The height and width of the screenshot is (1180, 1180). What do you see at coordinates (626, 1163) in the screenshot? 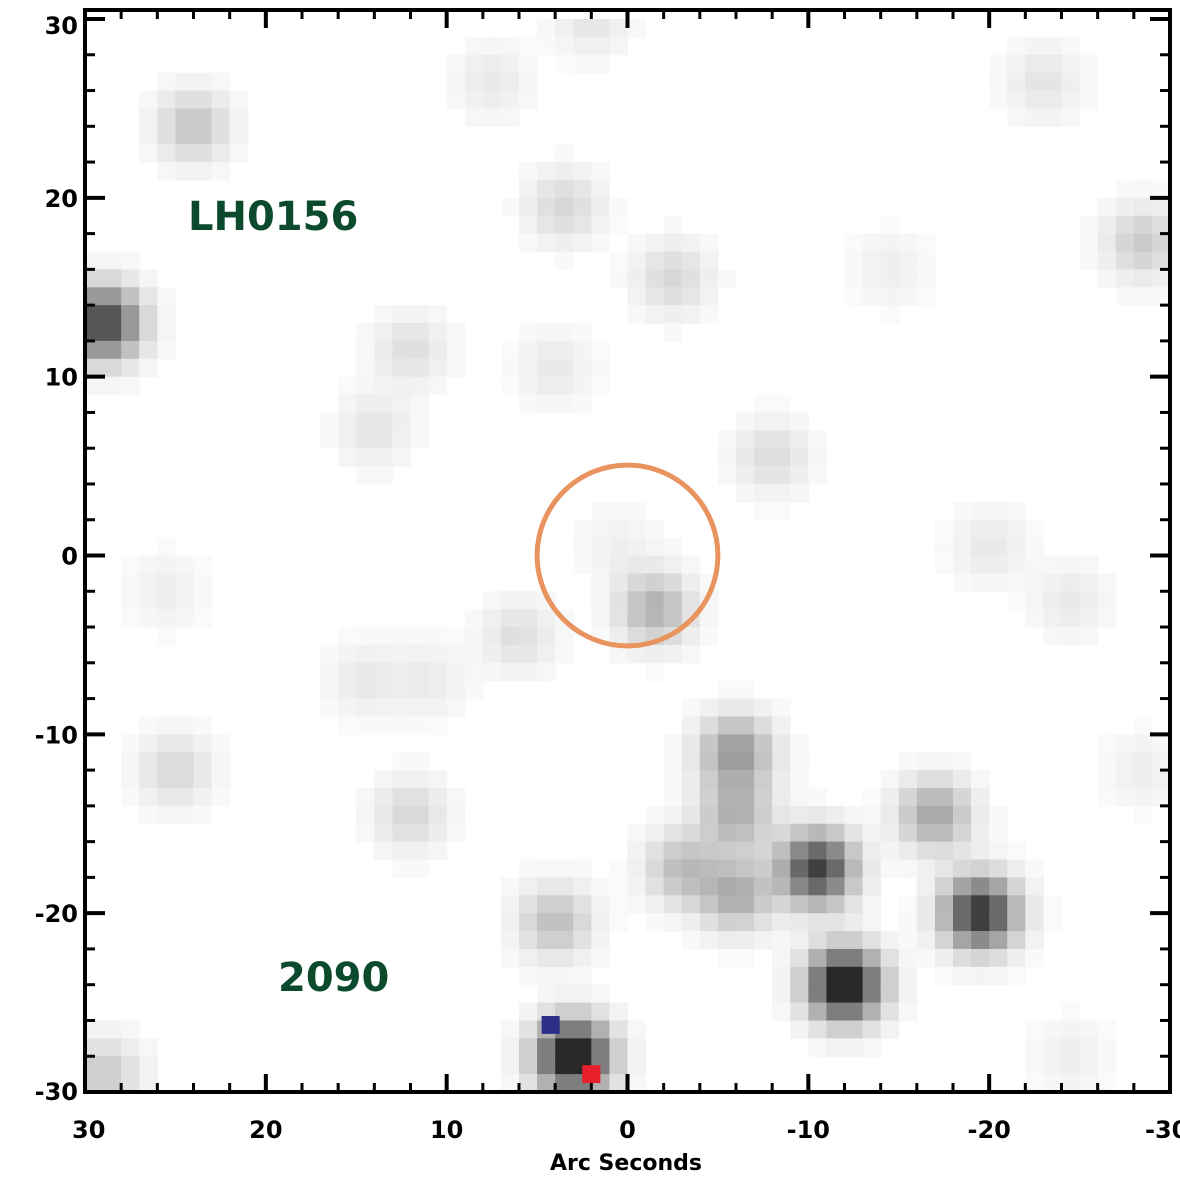
I see `x-axis-title: Arc Seconds` at bounding box center [626, 1163].